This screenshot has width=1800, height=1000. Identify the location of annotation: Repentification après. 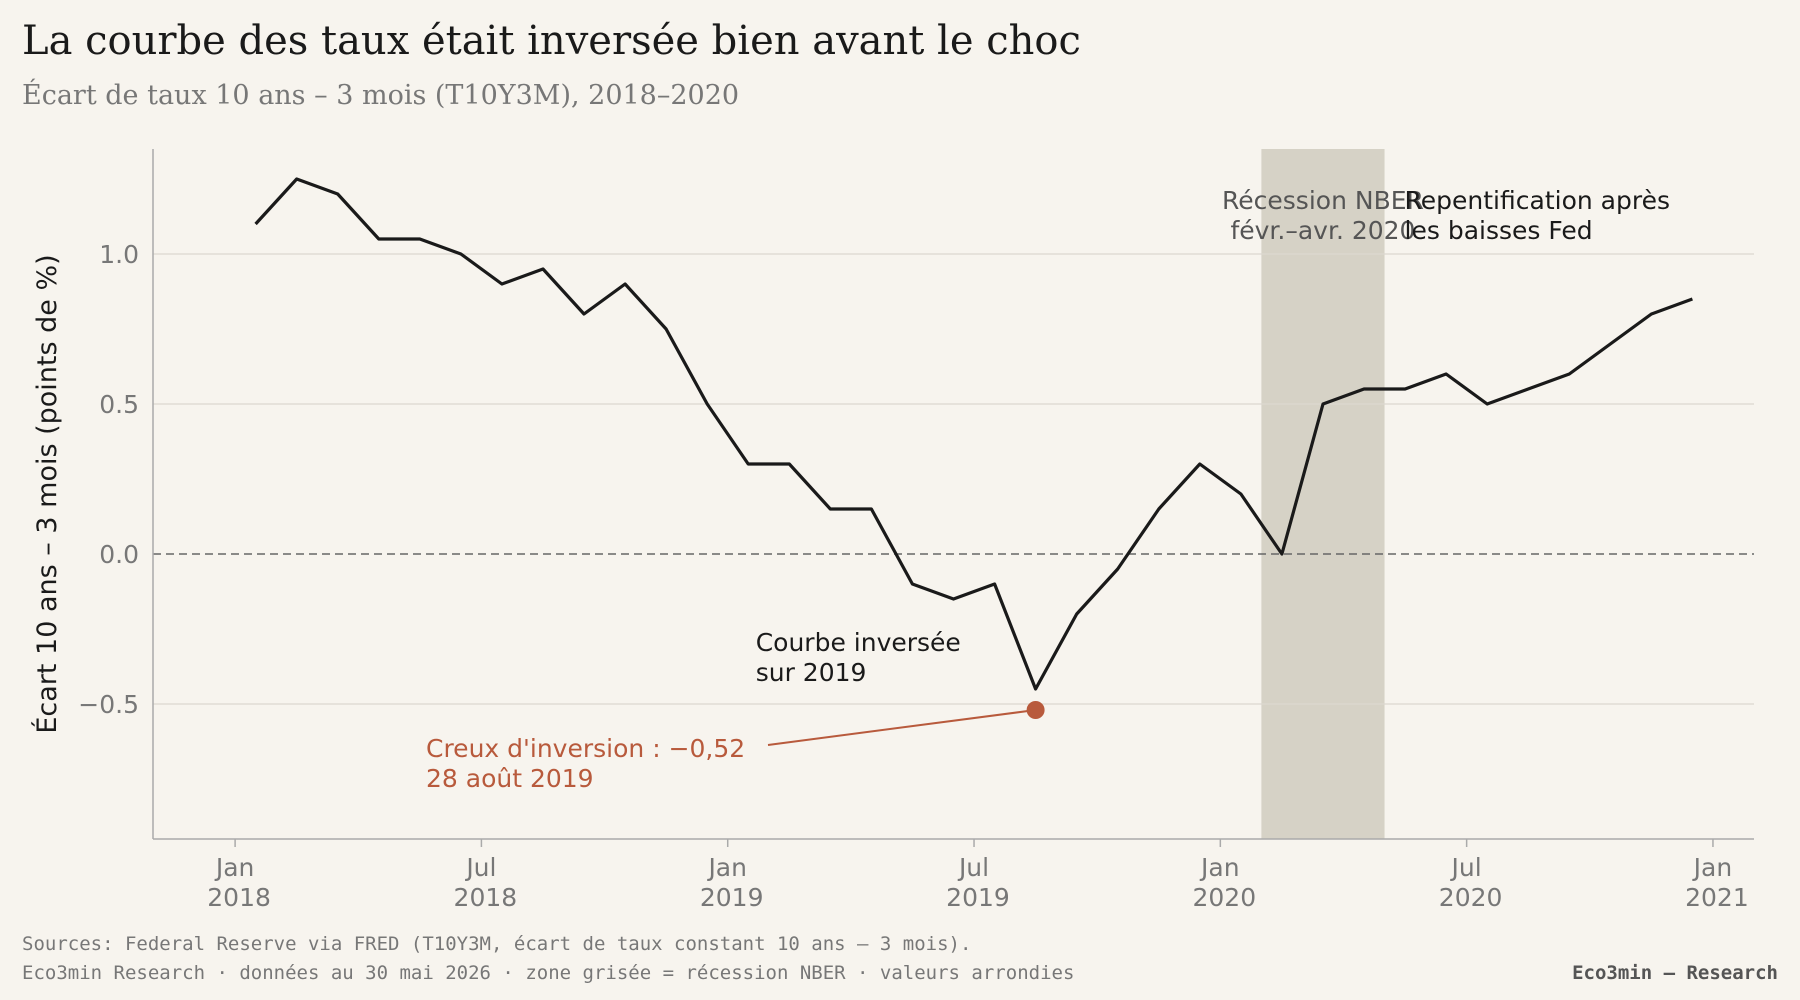
(1537, 200).